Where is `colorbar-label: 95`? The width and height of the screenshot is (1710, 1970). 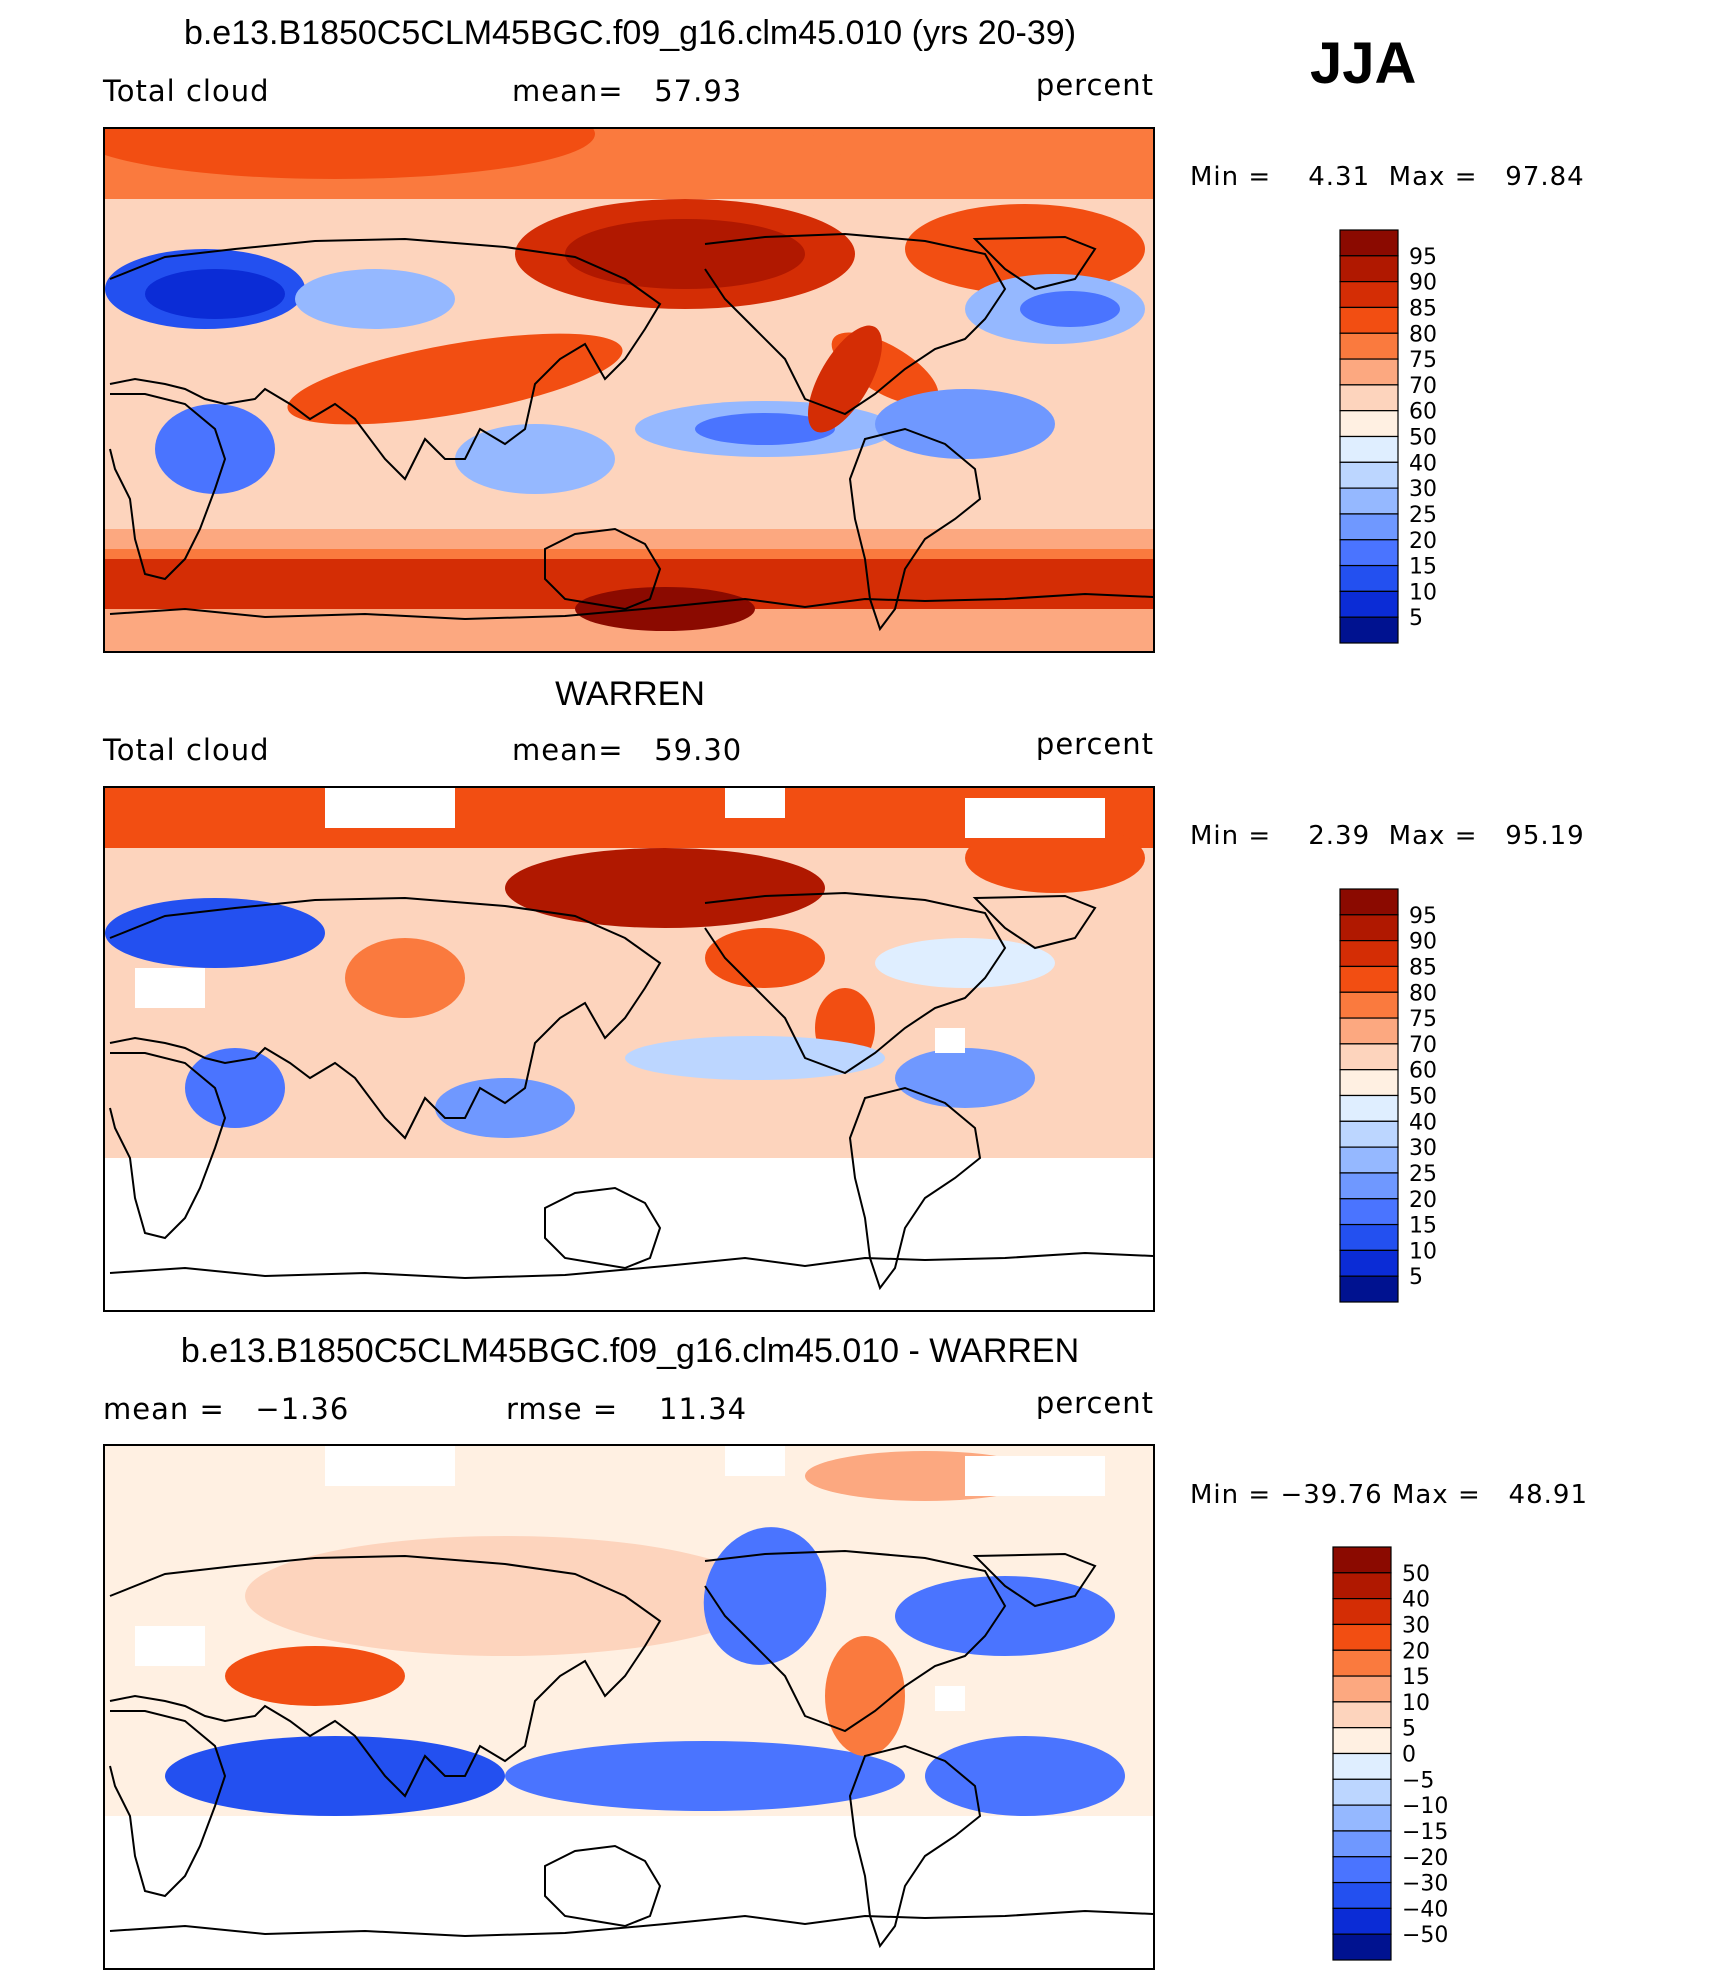 colorbar-label: 95 is located at coordinates (1423, 257).